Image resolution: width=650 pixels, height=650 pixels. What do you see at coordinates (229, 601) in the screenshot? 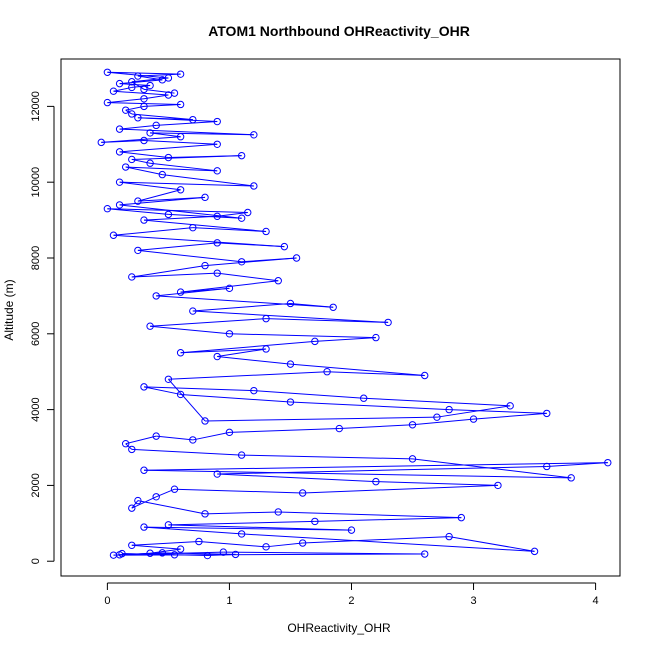
I see `x-tick-label: 1` at bounding box center [229, 601].